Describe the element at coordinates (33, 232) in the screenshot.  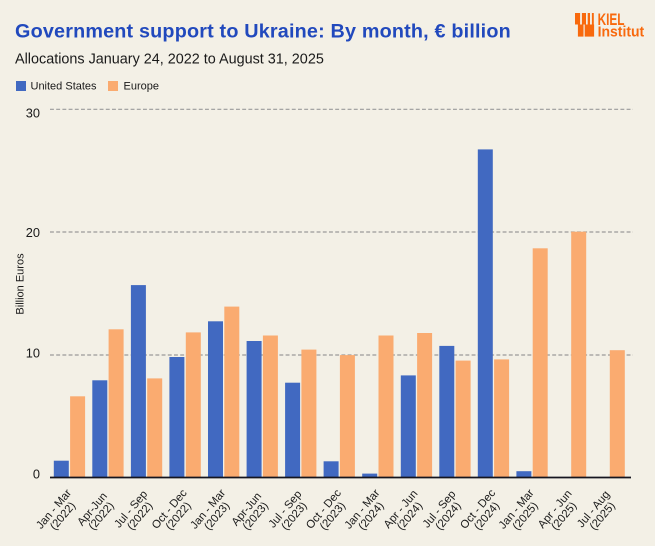
I see `svg-text: 20` at that location.